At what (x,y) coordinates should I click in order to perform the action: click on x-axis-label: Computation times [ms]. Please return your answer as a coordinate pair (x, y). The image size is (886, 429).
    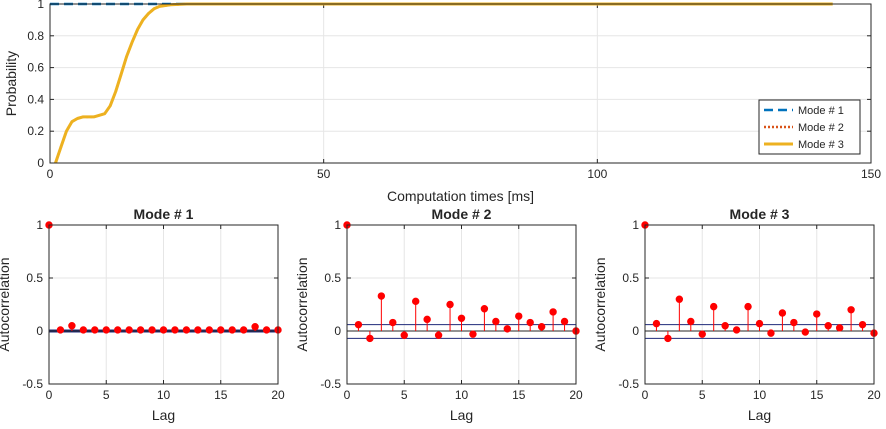
    Looking at the image, I should click on (460, 196).